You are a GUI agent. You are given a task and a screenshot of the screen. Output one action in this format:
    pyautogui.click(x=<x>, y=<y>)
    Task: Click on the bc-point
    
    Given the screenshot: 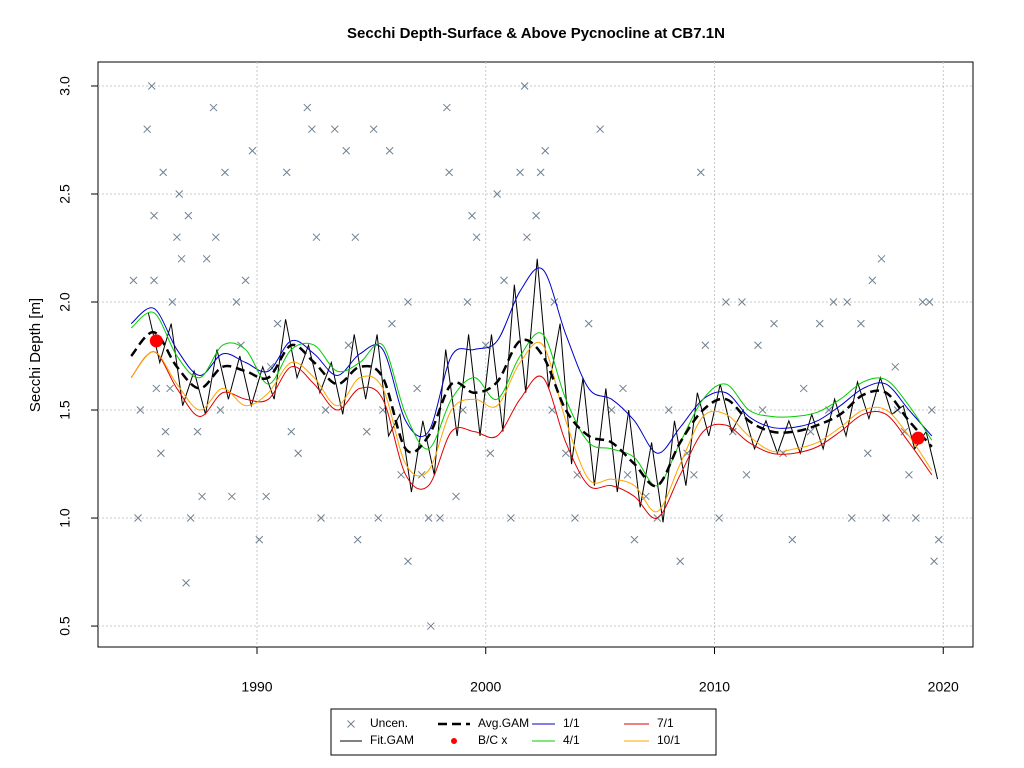 What is the action you would take?
    pyautogui.click(x=918, y=438)
    